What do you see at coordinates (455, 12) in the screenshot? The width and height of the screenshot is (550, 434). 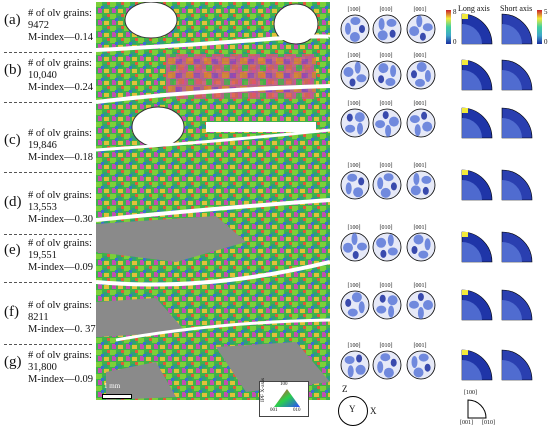 I see `colorbar-left-max: 8` at bounding box center [455, 12].